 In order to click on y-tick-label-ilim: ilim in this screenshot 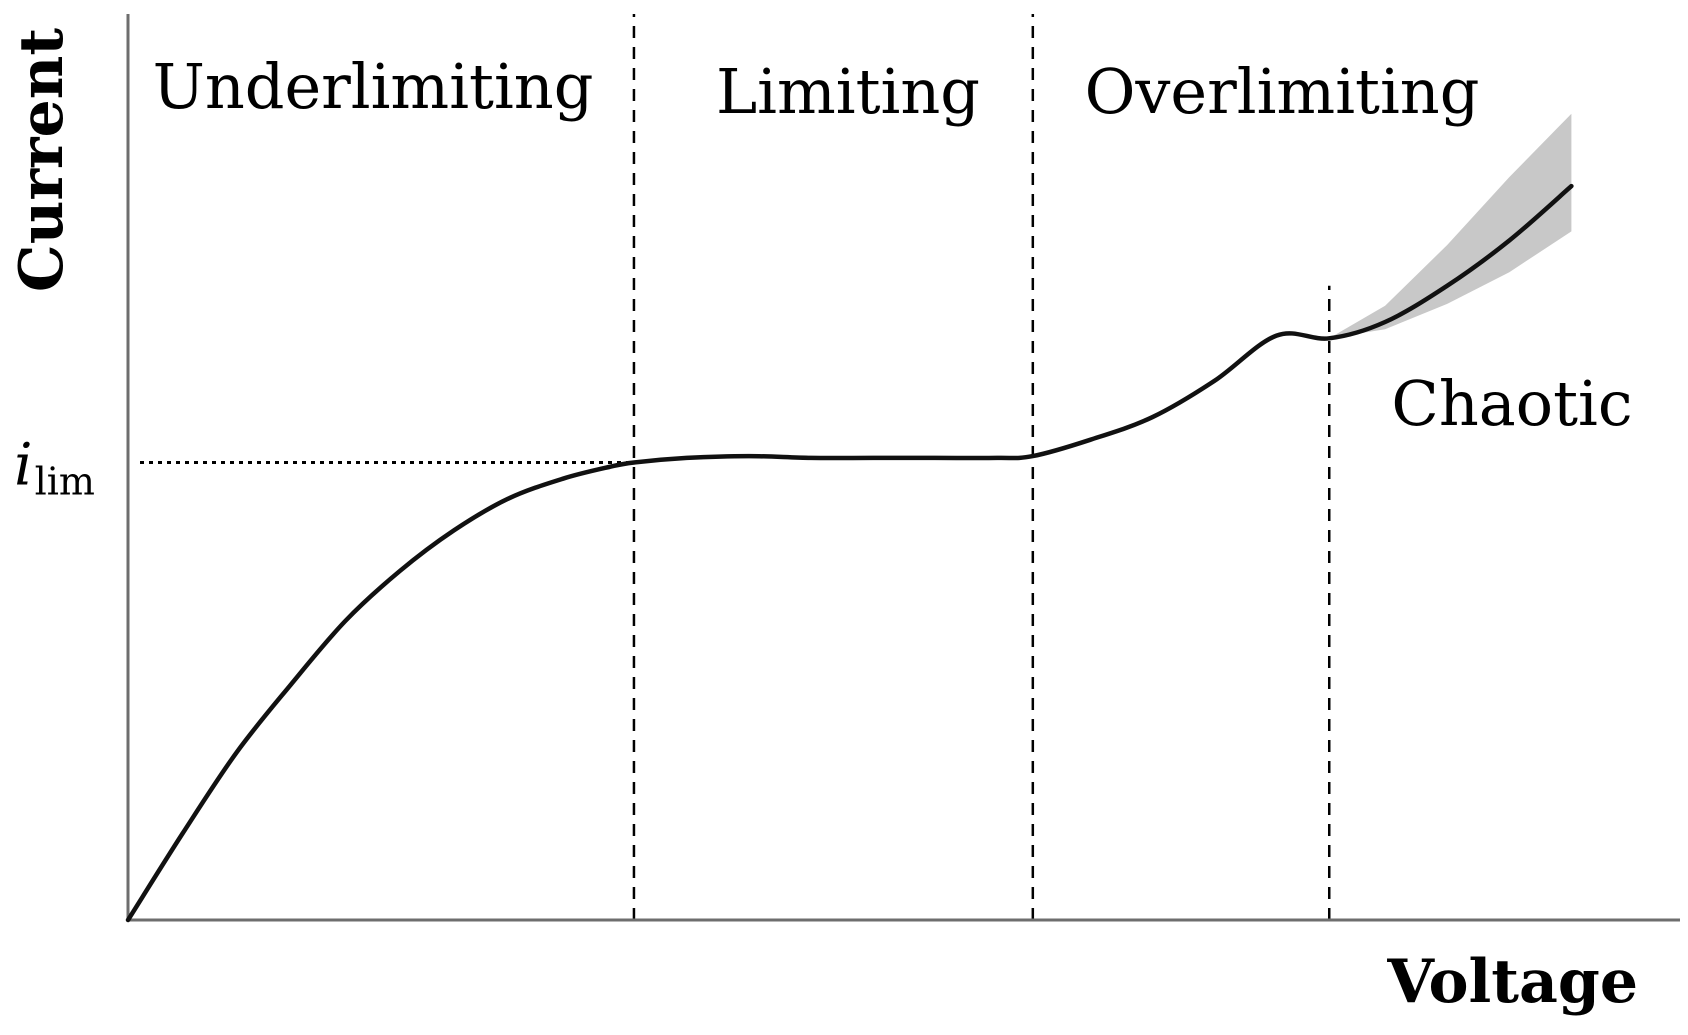, I will do `click(54, 466)`.